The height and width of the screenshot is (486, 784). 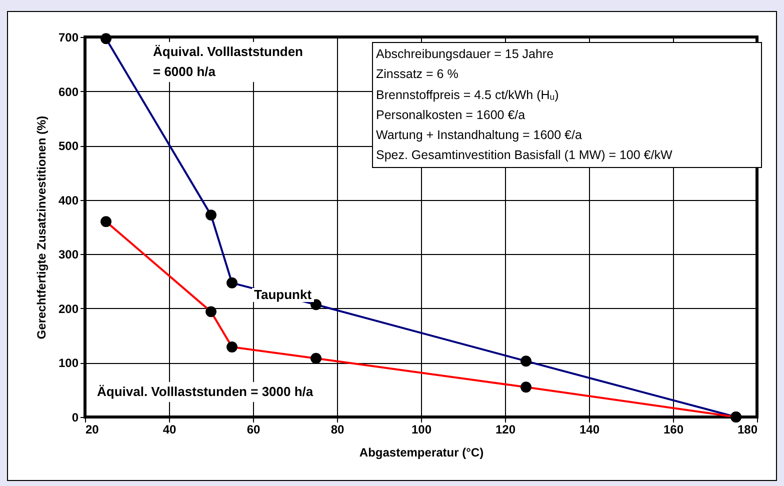 I want to click on y-axis-title: Gerechtfertigte Zusatzinvestitionen (%), so click(x=41, y=228).